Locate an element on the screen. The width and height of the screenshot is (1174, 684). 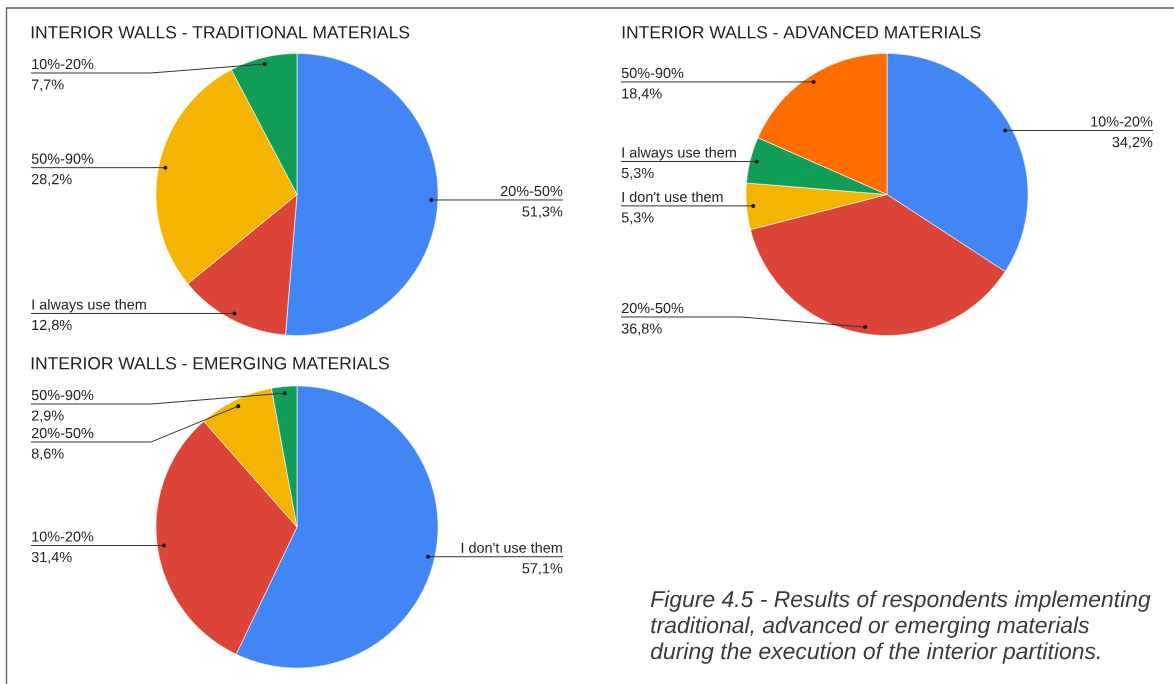
chart-title: INTERIOR WALLS - EMERGING MATERIALS is located at coordinates (210, 363).